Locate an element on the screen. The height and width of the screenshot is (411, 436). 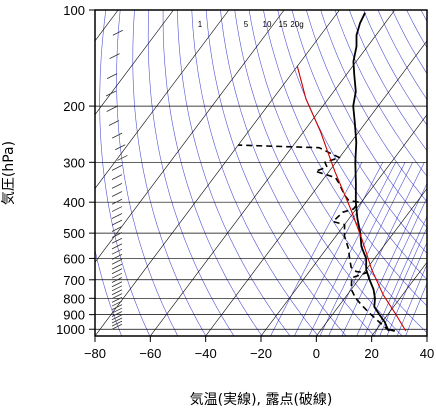
y-axis-title: 気圧(hPa) is located at coordinates (9, 173).